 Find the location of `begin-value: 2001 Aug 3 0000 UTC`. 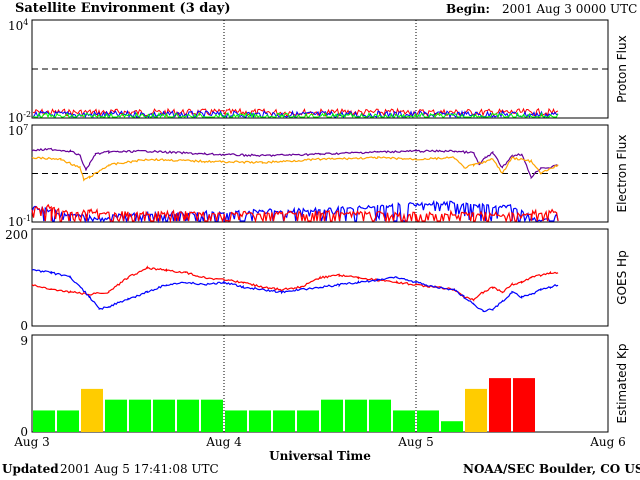

begin-value: 2001 Aug 3 0000 UTC is located at coordinates (570, 9).